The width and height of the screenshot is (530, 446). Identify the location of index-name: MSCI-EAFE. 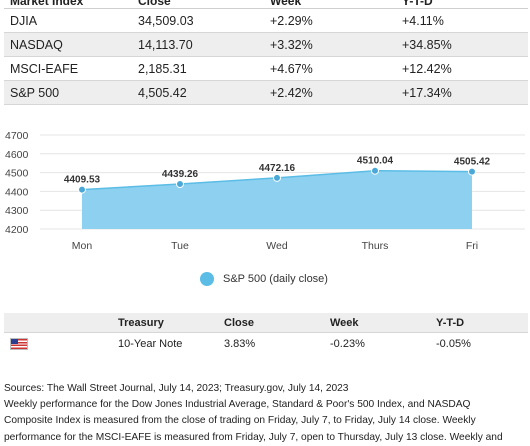
(68, 68).